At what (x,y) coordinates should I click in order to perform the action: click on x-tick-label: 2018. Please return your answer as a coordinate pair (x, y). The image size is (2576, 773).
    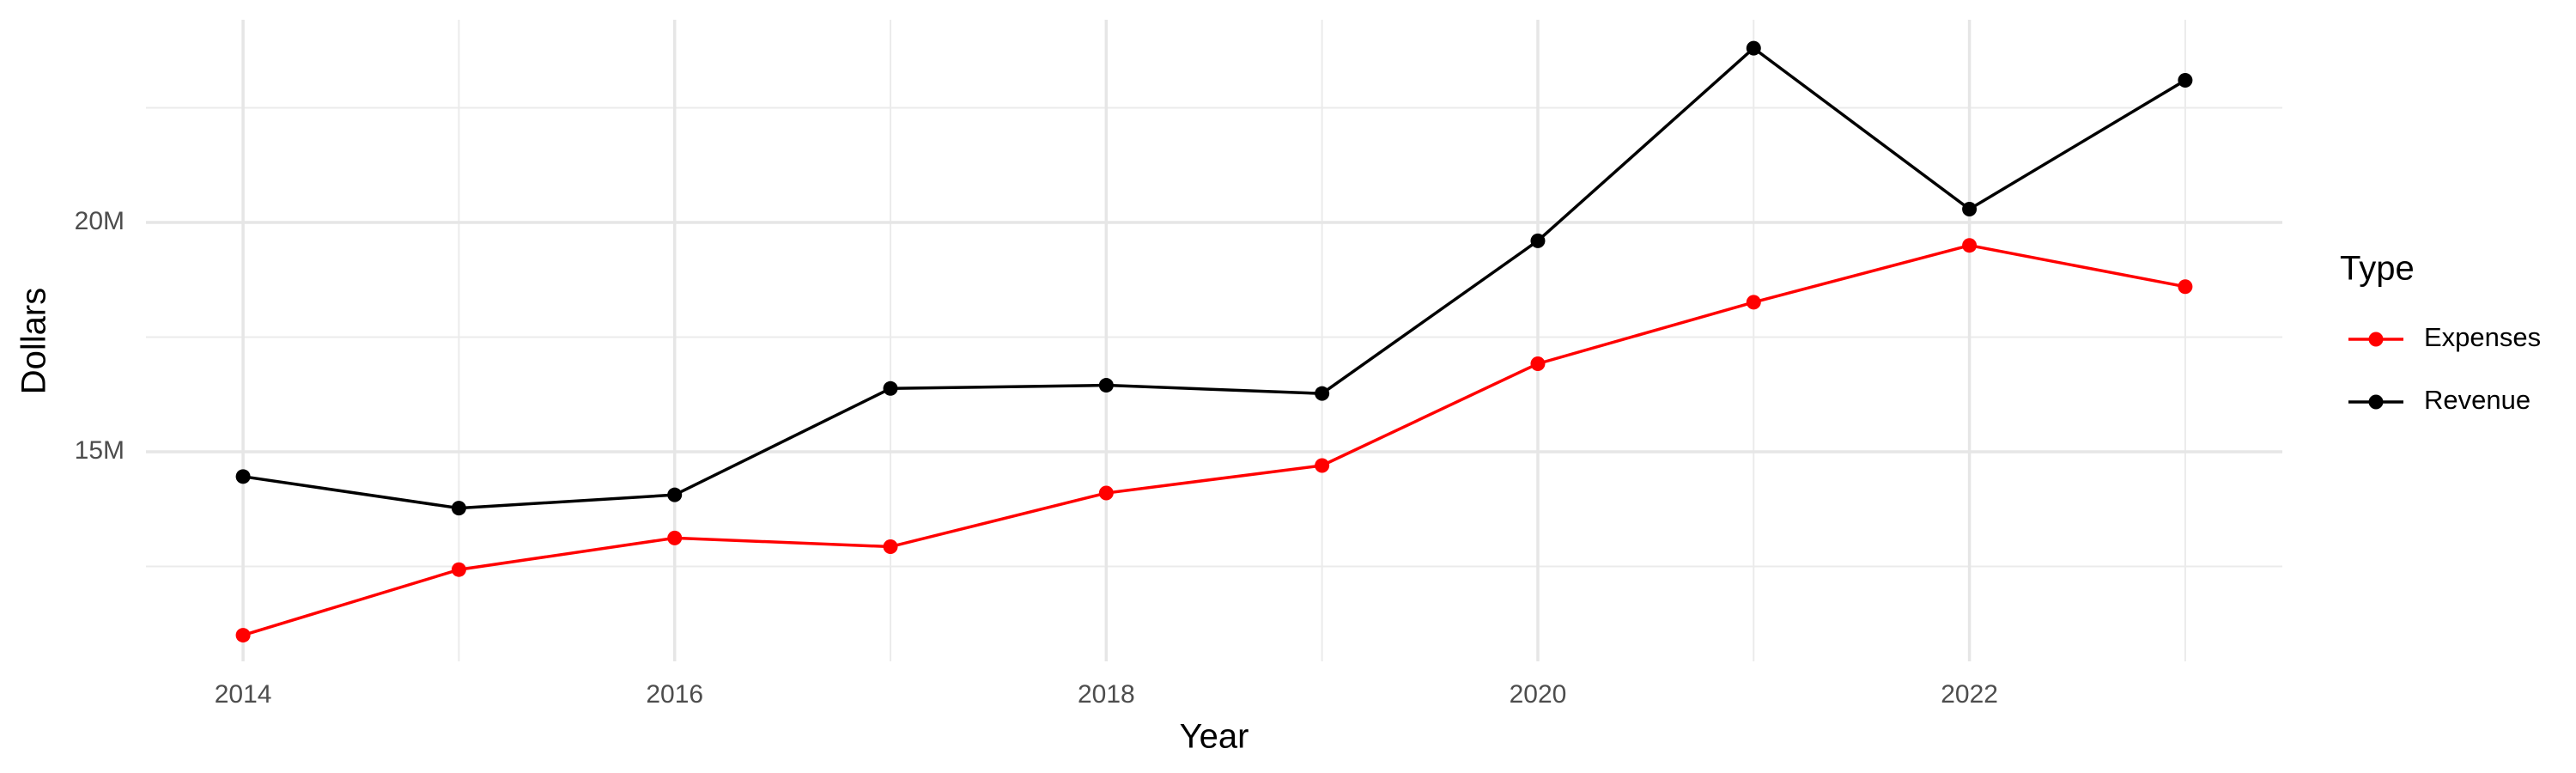
    Looking at the image, I should click on (1107, 694).